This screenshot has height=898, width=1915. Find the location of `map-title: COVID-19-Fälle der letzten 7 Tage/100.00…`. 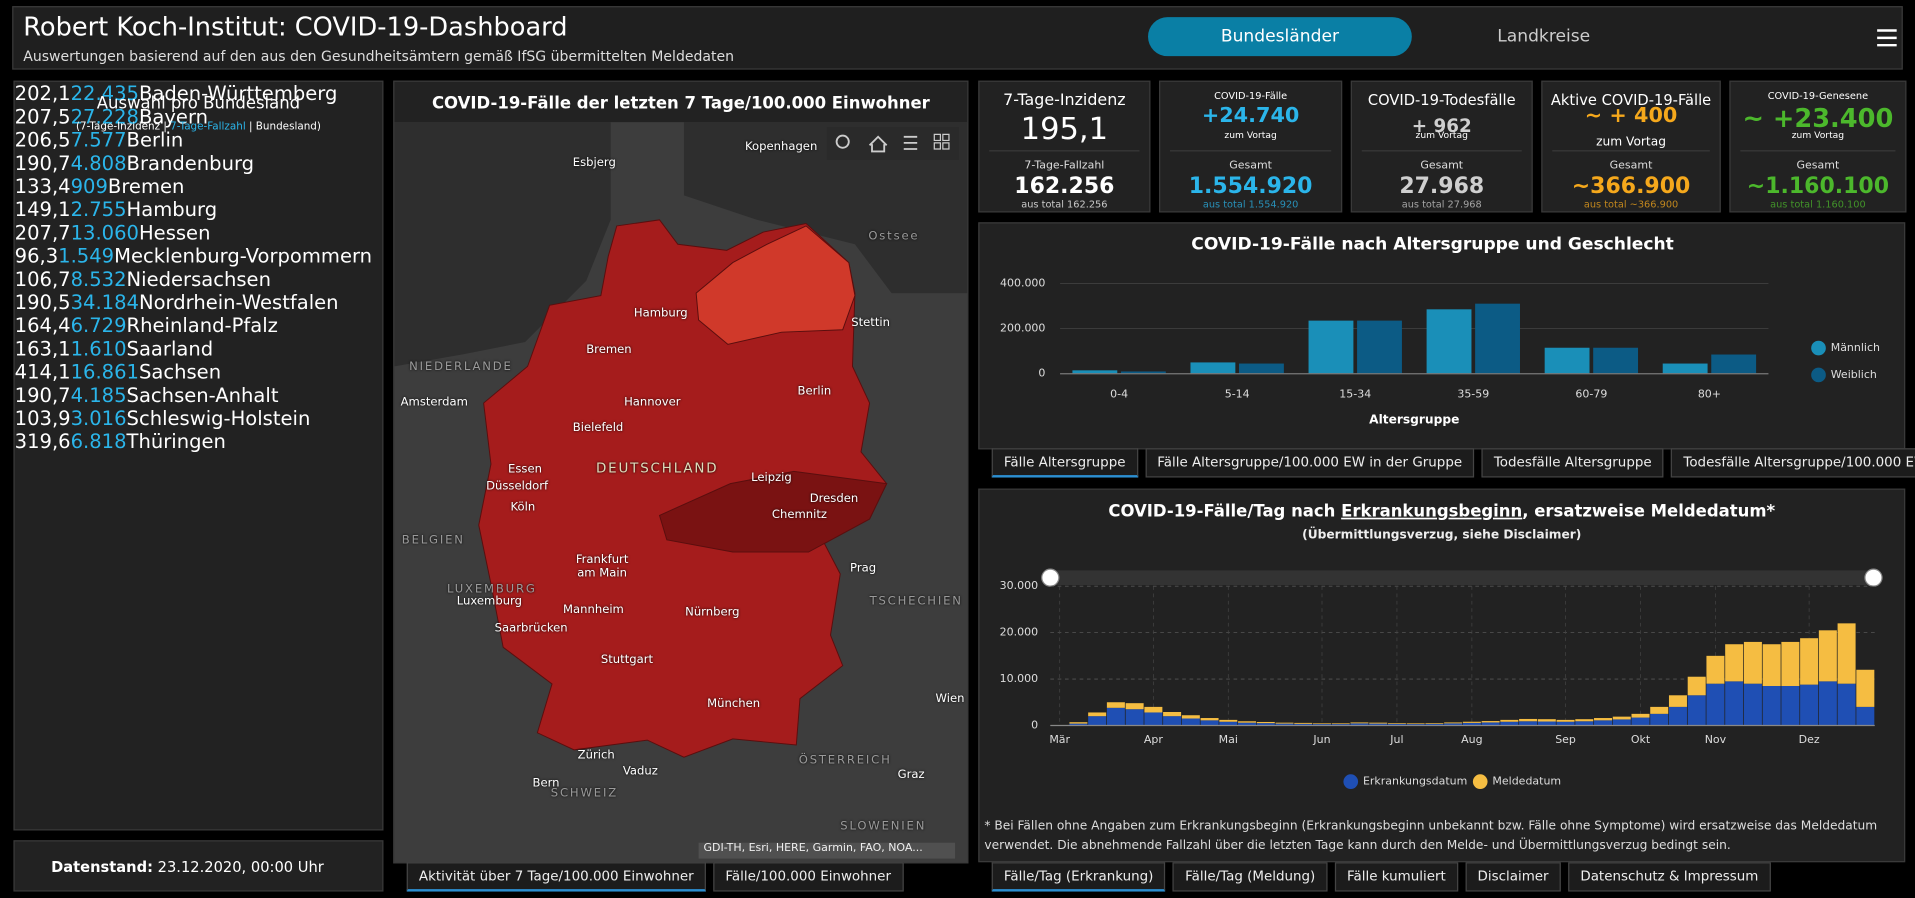

map-title: COVID-19-Fälle der letzten 7 Tage/100.00… is located at coordinates (681, 102).